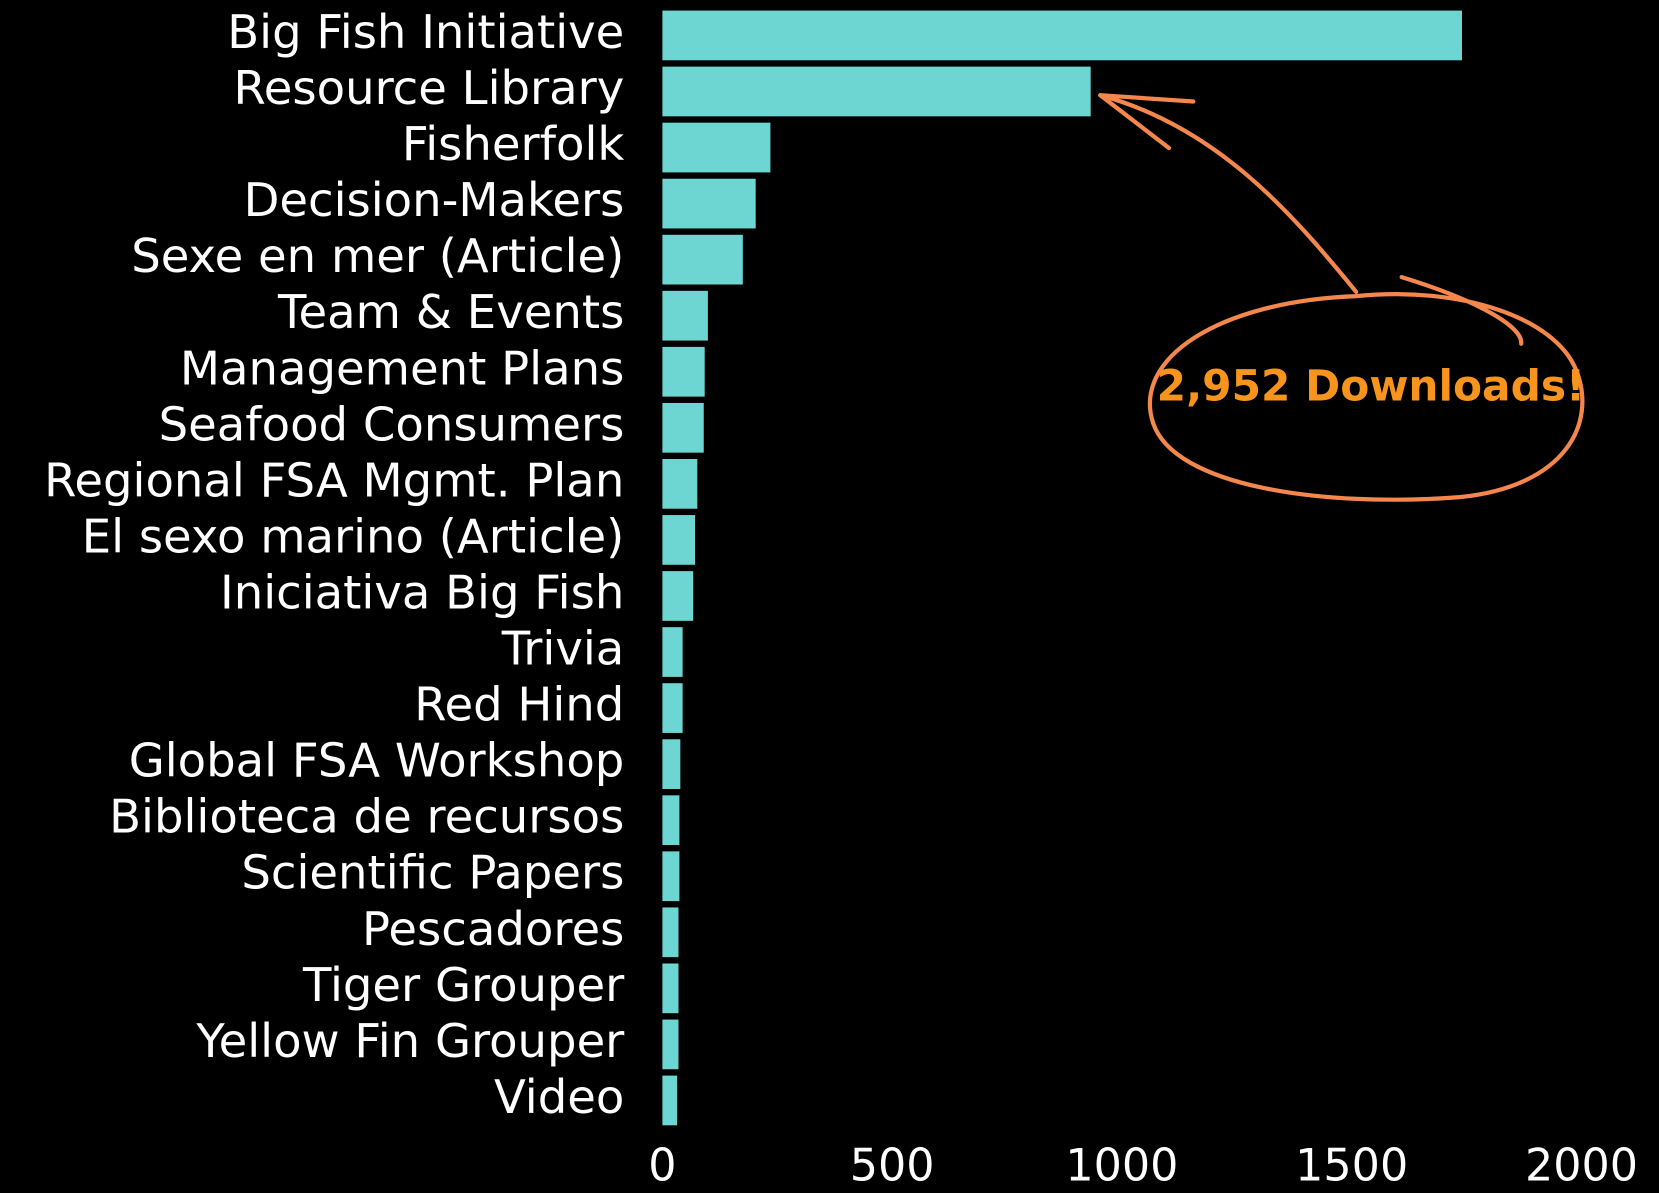  What do you see at coordinates (1147, 122) in the screenshot?
I see `arrow-head` at bounding box center [1147, 122].